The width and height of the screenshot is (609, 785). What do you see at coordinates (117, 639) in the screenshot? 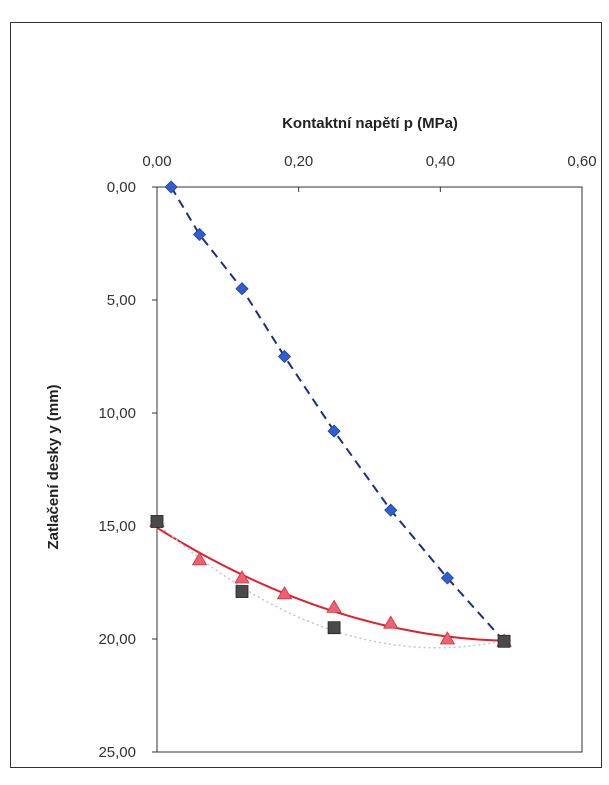
I see `y-tick-label: 20,00` at bounding box center [117, 639].